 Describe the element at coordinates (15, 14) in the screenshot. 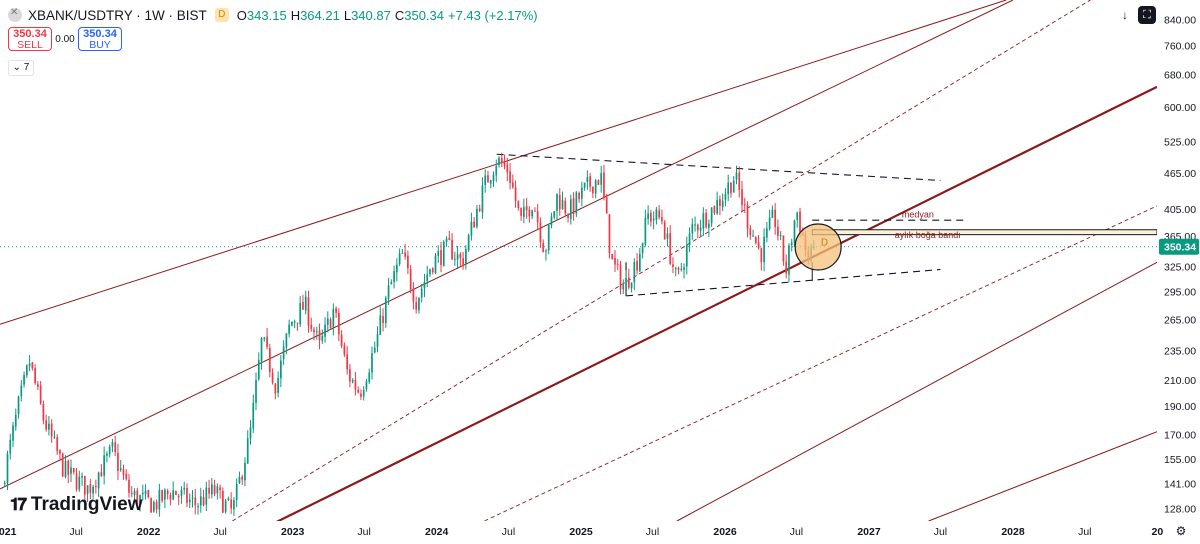

I see `symbol-logo-icon` at that location.